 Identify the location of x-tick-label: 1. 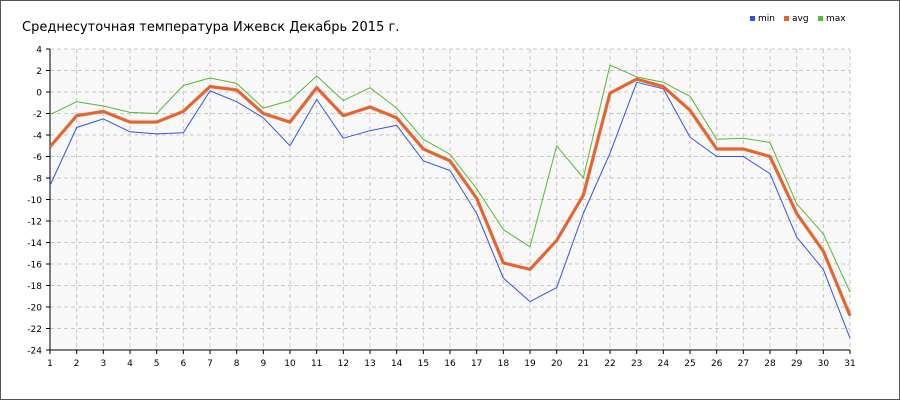
(50, 364).